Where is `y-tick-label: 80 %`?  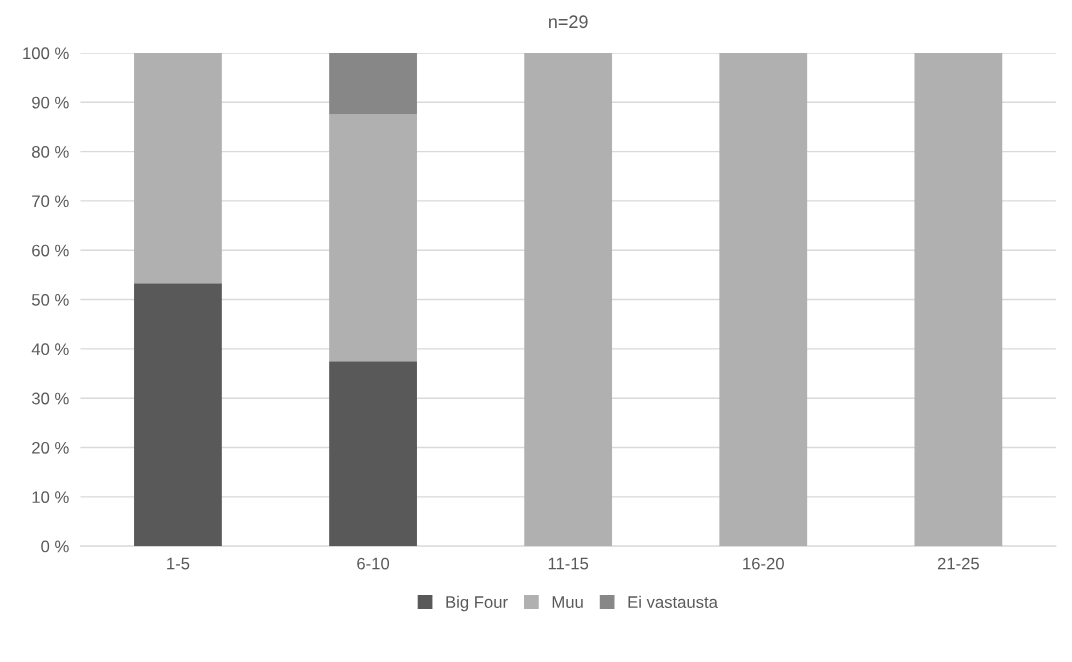 y-tick-label: 80 % is located at coordinates (50, 152).